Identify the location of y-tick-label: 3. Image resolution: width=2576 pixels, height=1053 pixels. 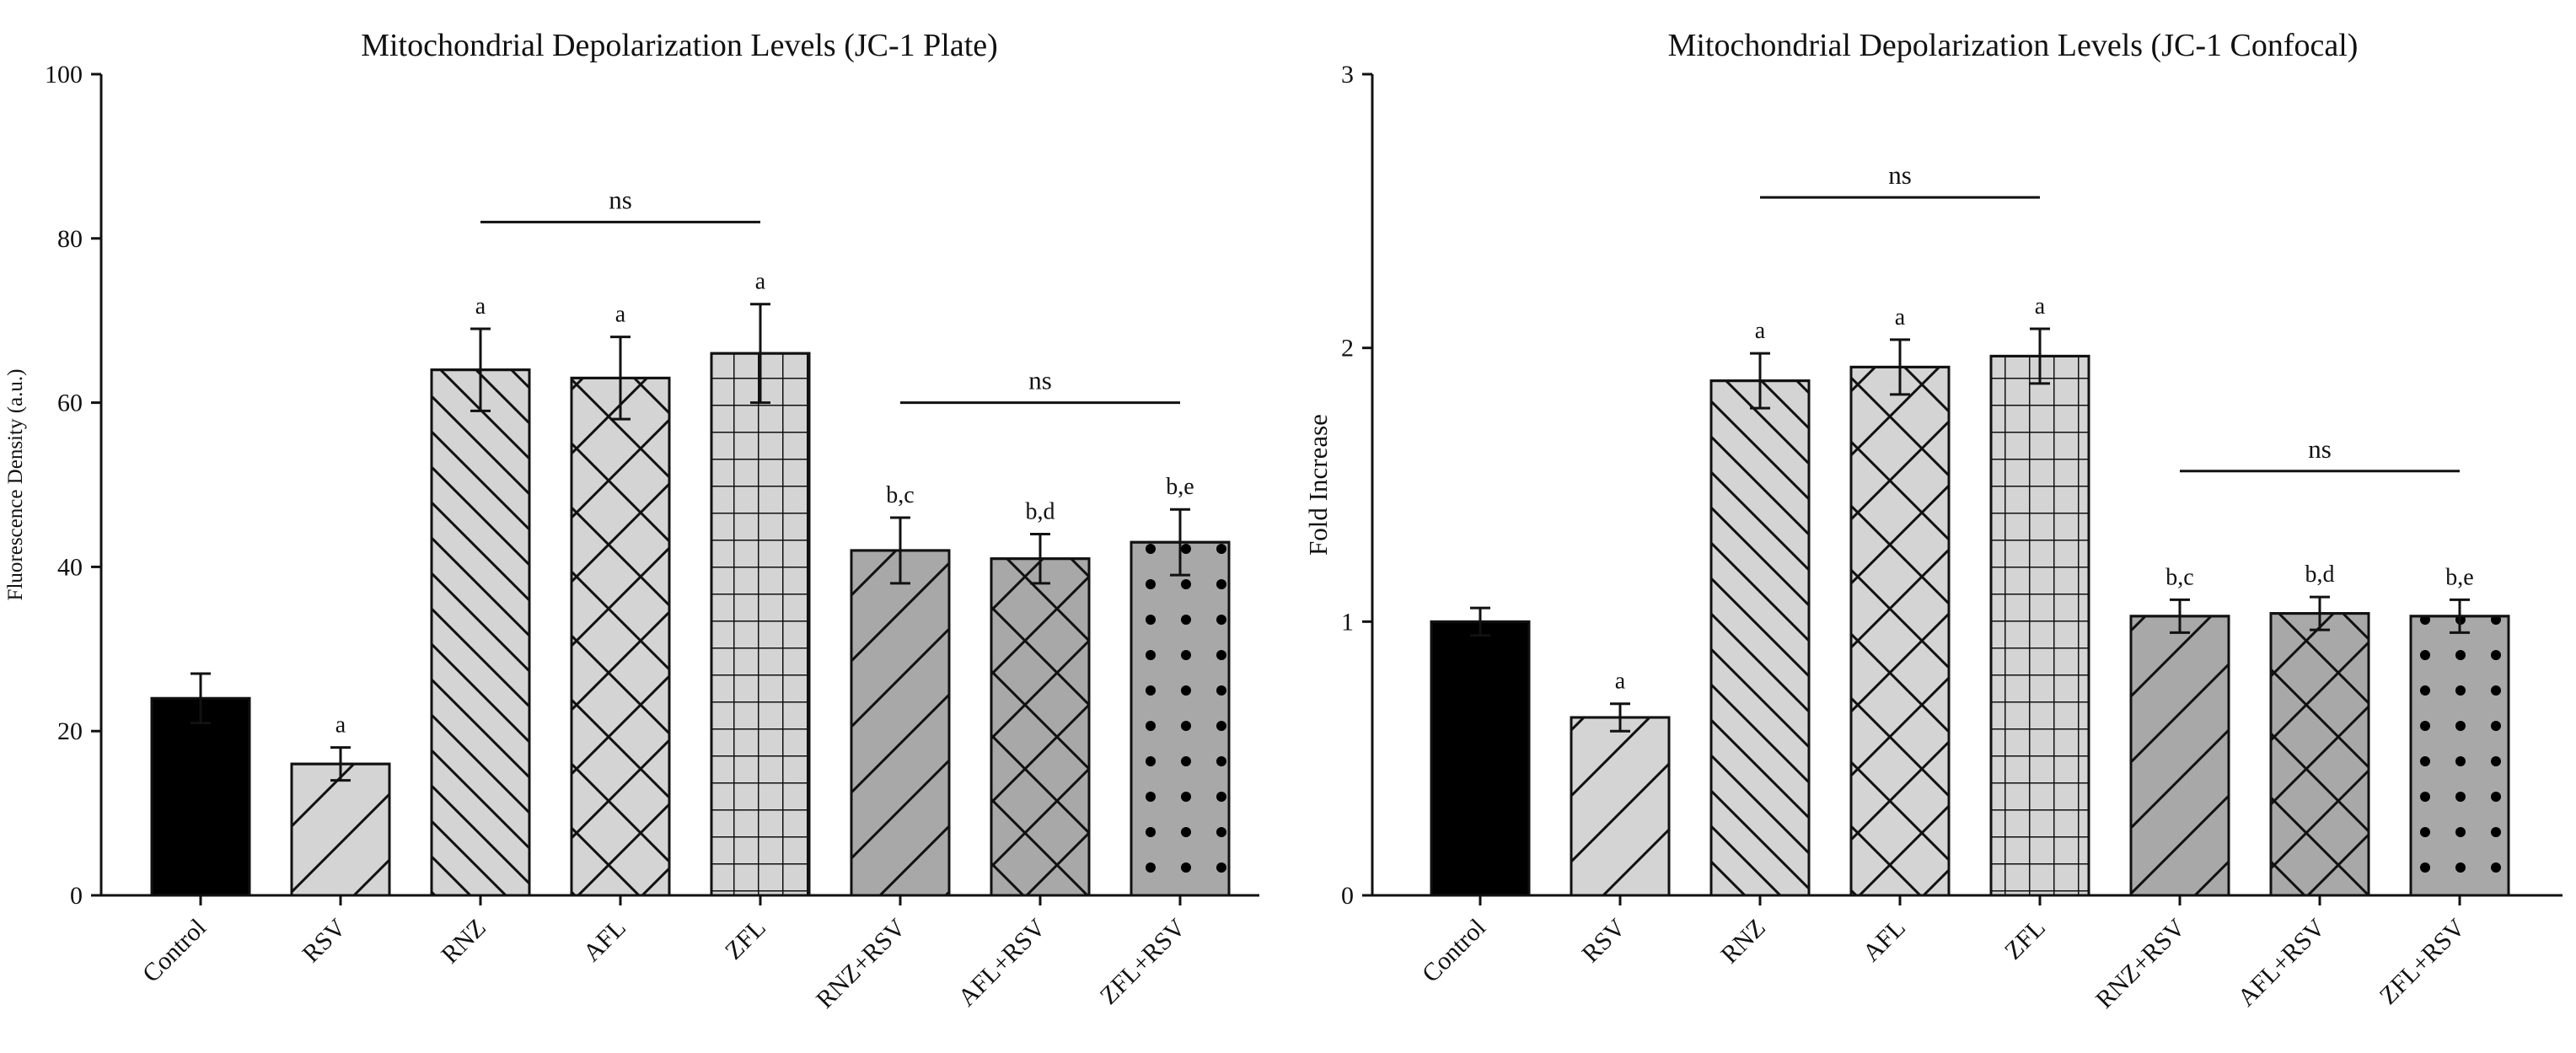
(1347, 75).